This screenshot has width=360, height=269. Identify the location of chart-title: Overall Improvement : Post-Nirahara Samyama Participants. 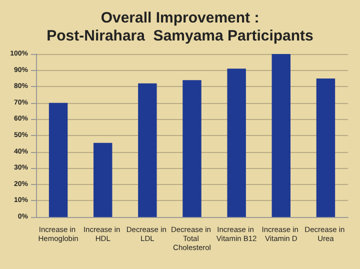
(180, 27).